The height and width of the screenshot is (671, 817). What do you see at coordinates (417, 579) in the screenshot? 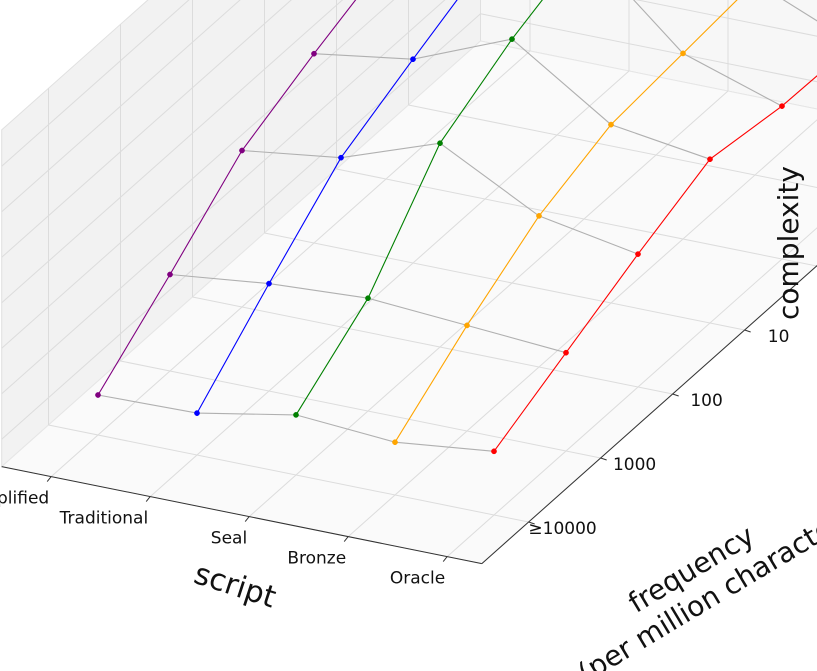
I see `x-tick-label: Oracle` at bounding box center [417, 579].